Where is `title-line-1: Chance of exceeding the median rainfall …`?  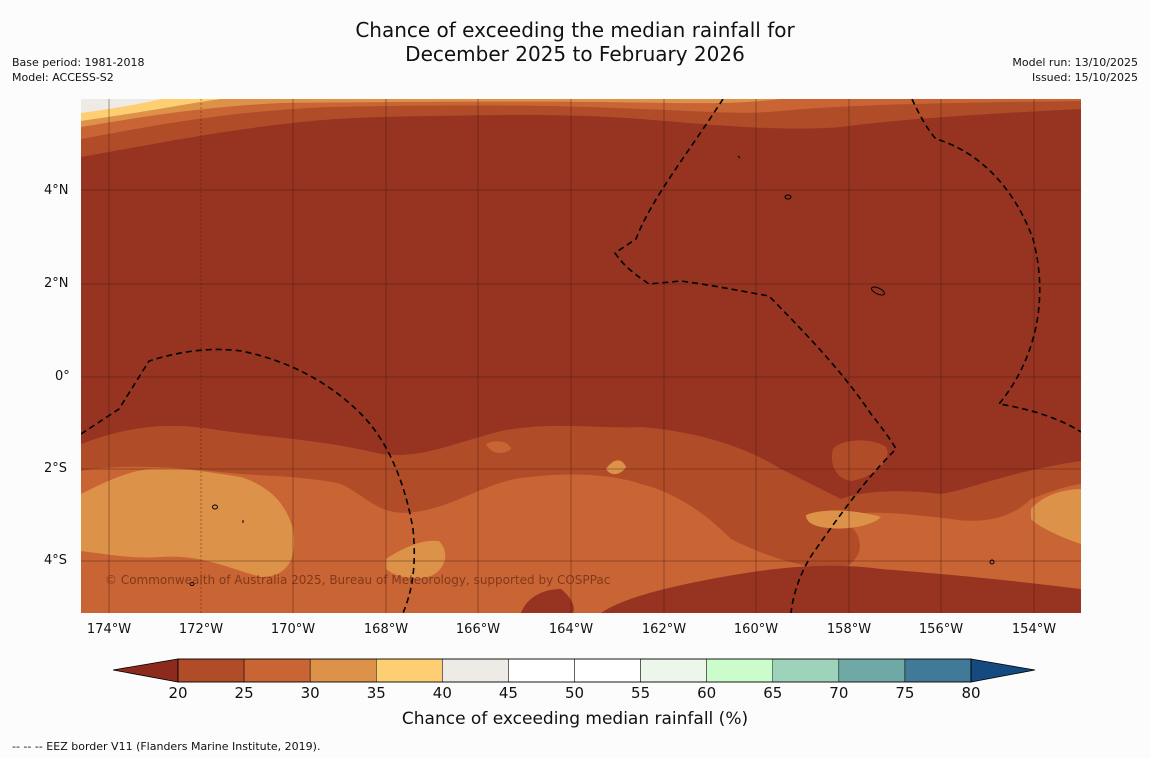 title-line-1: Chance of exceeding the median rainfall … is located at coordinates (575, 30).